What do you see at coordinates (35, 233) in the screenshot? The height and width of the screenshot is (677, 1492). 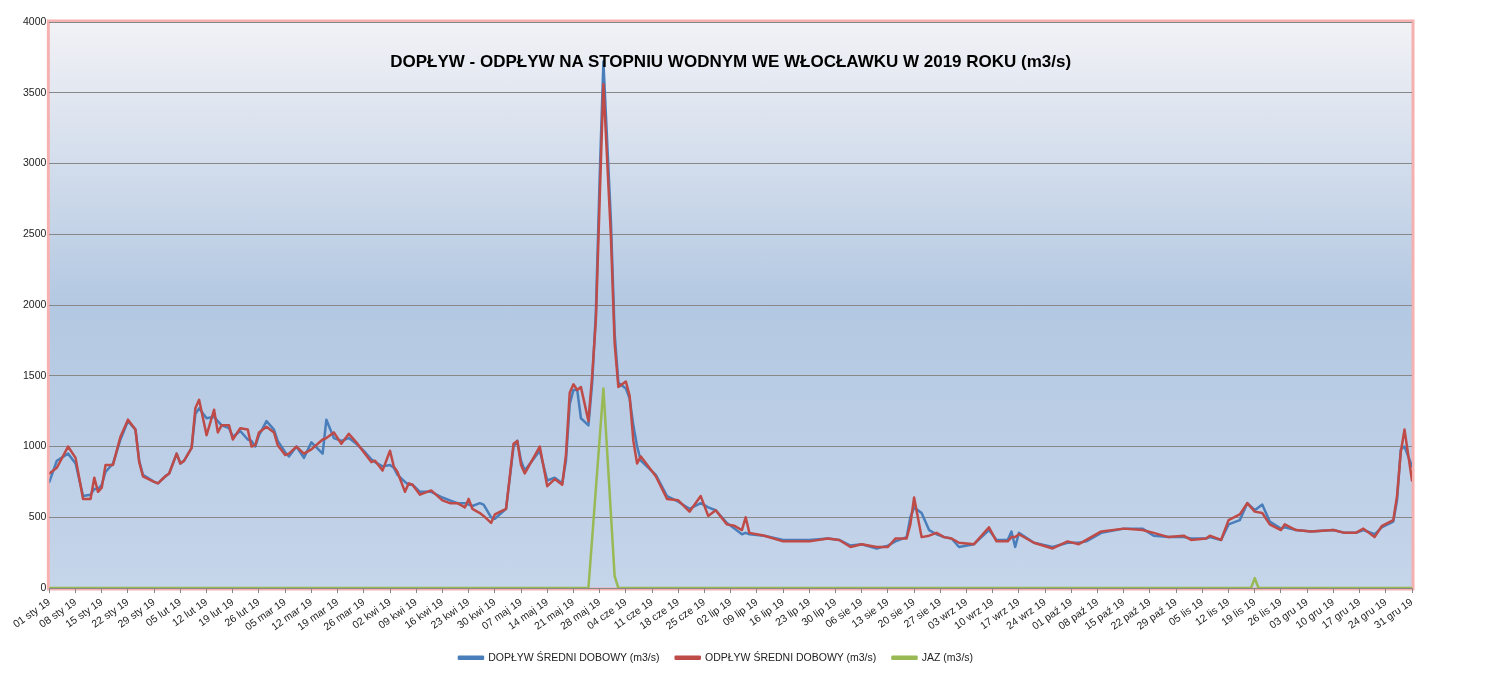 I see `y-tick-label: 2500` at bounding box center [35, 233].